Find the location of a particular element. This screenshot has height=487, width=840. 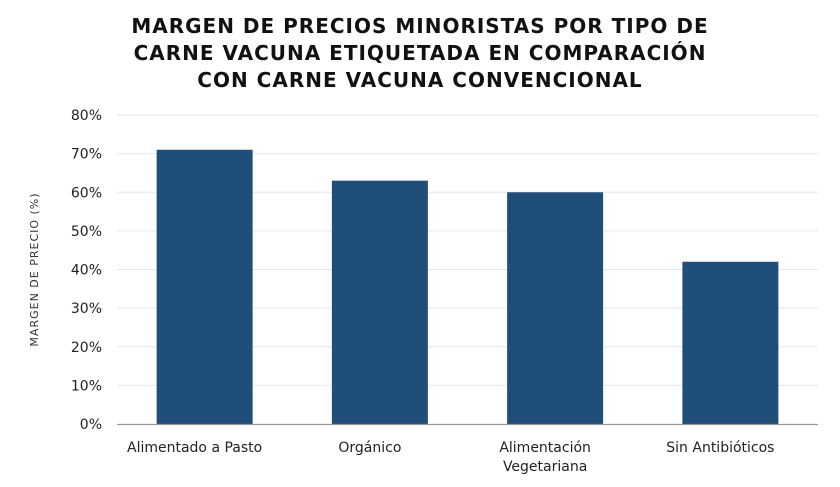

chart-title-line: CARNE VACUNA ETIQUETADA EN COMPARACIÓN is located at coordinates (420, 53).